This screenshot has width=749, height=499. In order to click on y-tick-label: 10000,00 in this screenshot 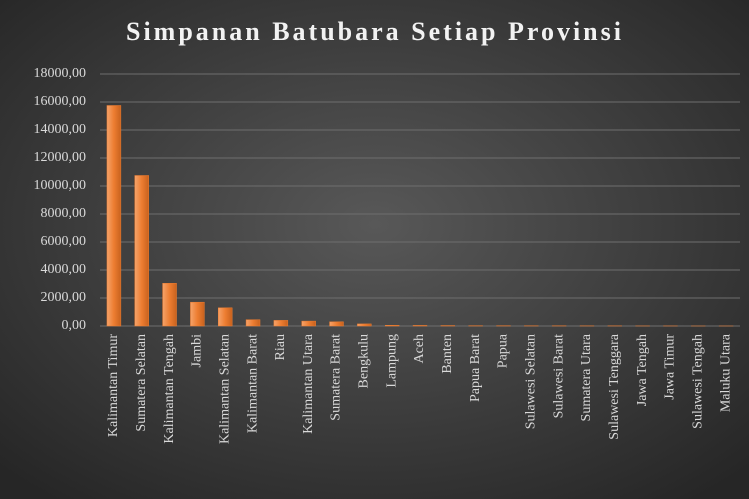, I will do `click(60, 185)`.